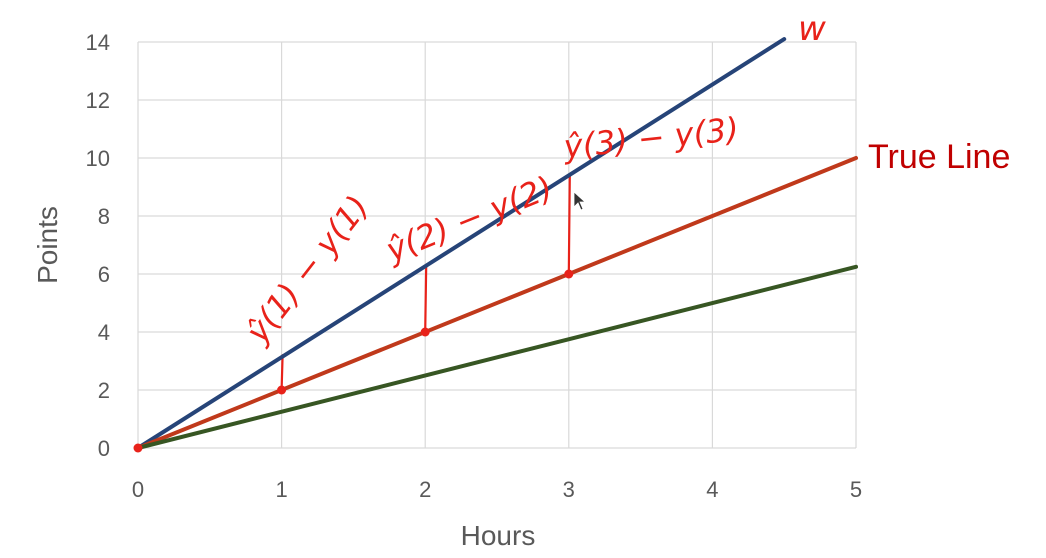  What do you see at coordinates (104, 332) in the screenshot?
I see `y-tick-label: 4` at bounding box center [104, 332].